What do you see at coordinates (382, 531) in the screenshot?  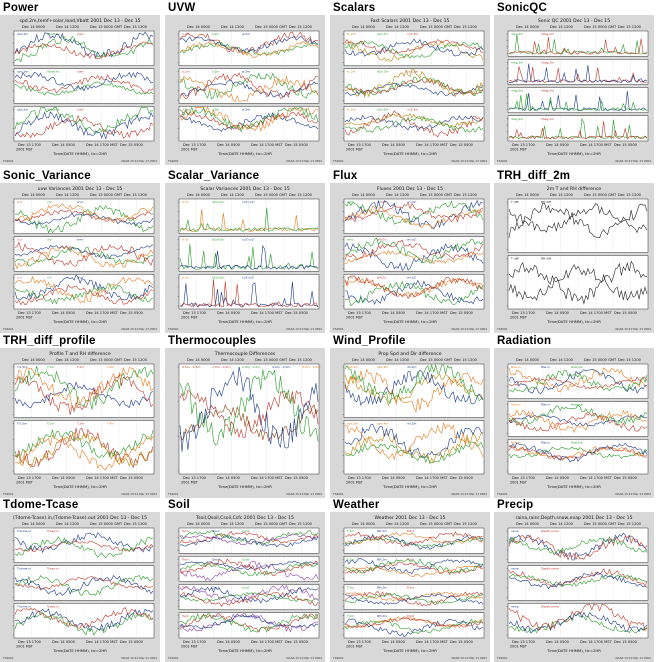 I see `legend-entry: RH.2m` at bounding box center [382, 531].